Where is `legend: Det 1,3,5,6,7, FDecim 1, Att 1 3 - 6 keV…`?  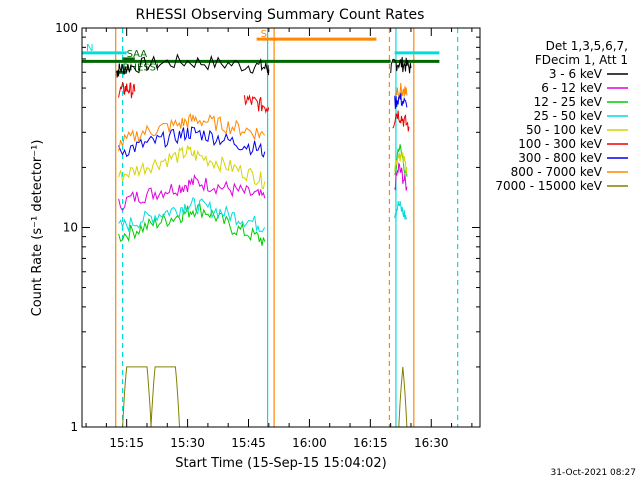
legend: Det 1,3,5,6,7, FDecim 1, Att 1 3 - 6 keV… is located at coordinates (561, 116).